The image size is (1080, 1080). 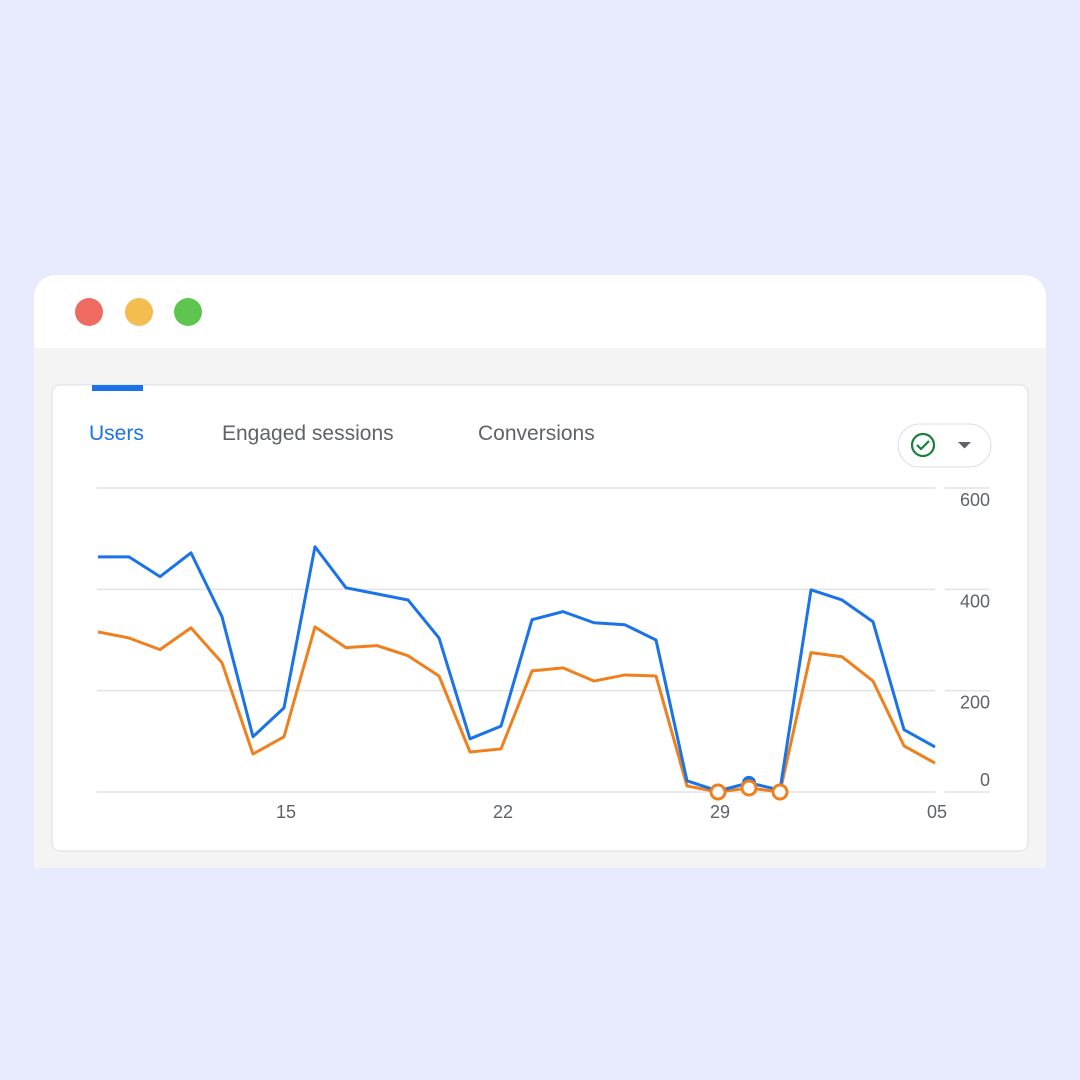 What do you see at coordinates (89, 312) in the screenshot?
I see `close-button` at bounding box center [89, 312].